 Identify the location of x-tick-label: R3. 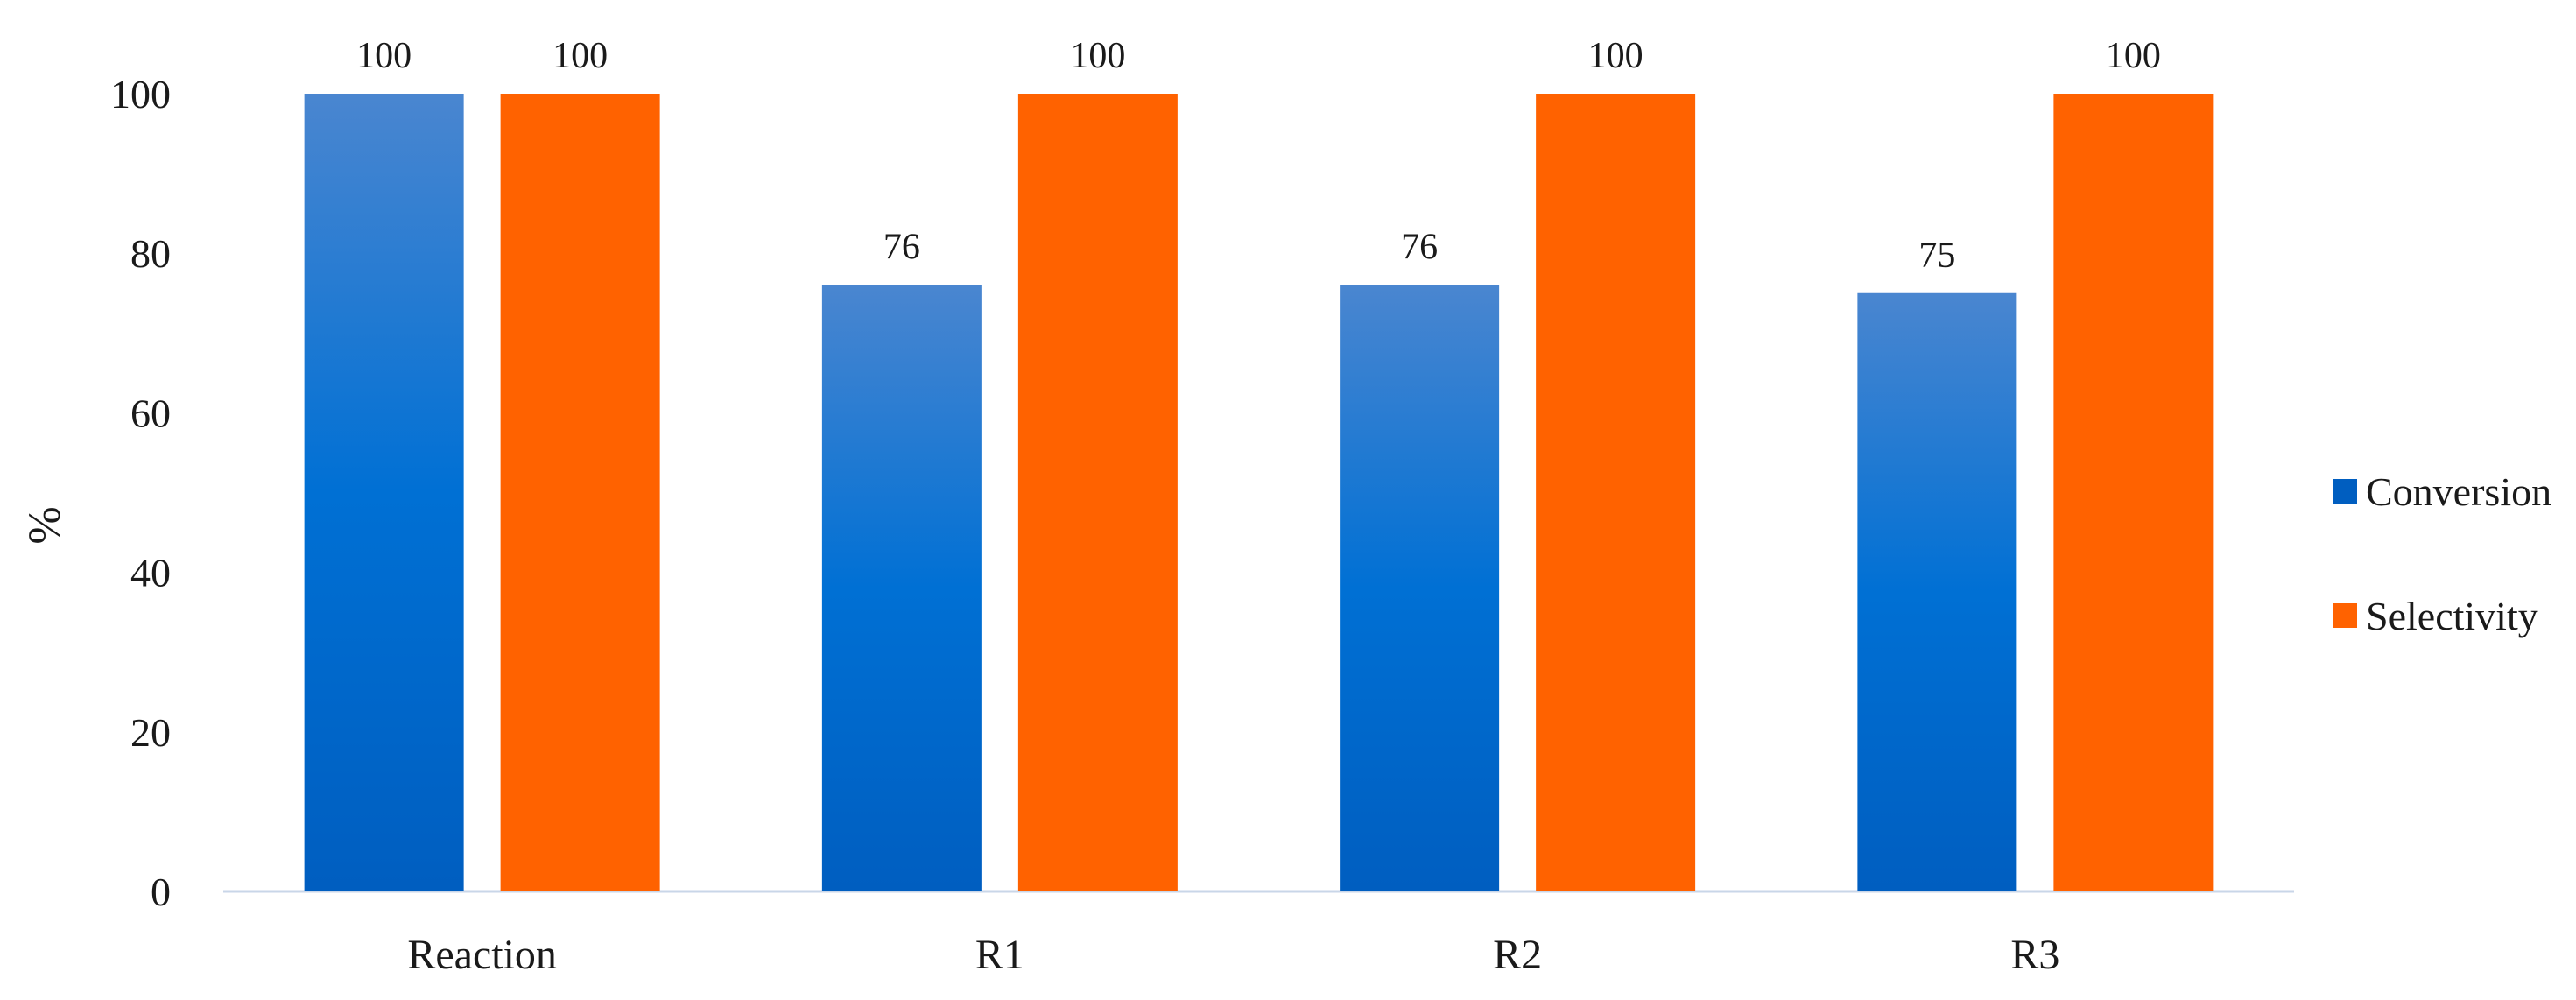
(2034, 955).